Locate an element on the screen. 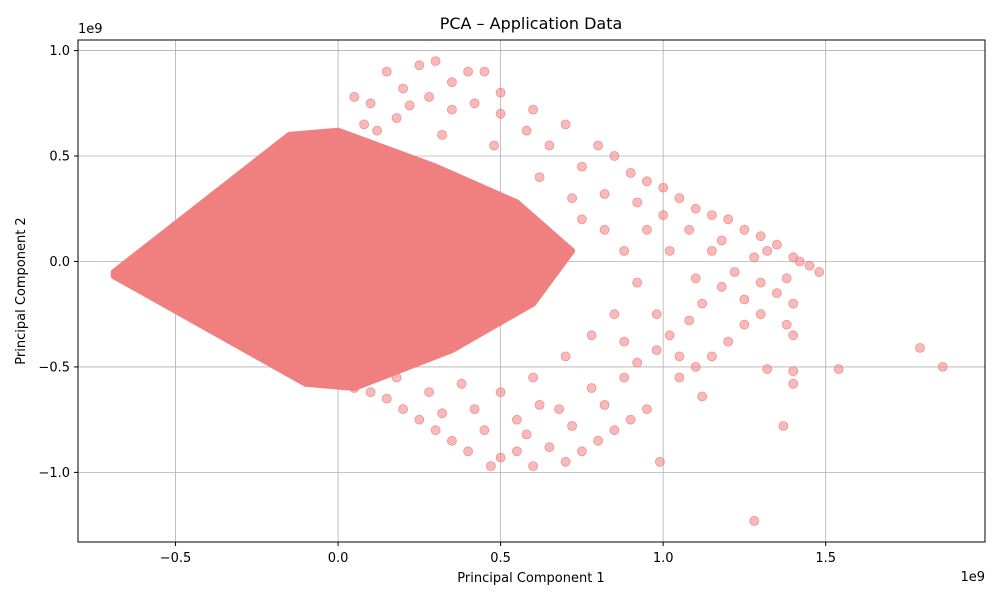 This screenshot has height=604, width=1000. y-tick-label-3: 0.5 is located at coordinates (59, 157).